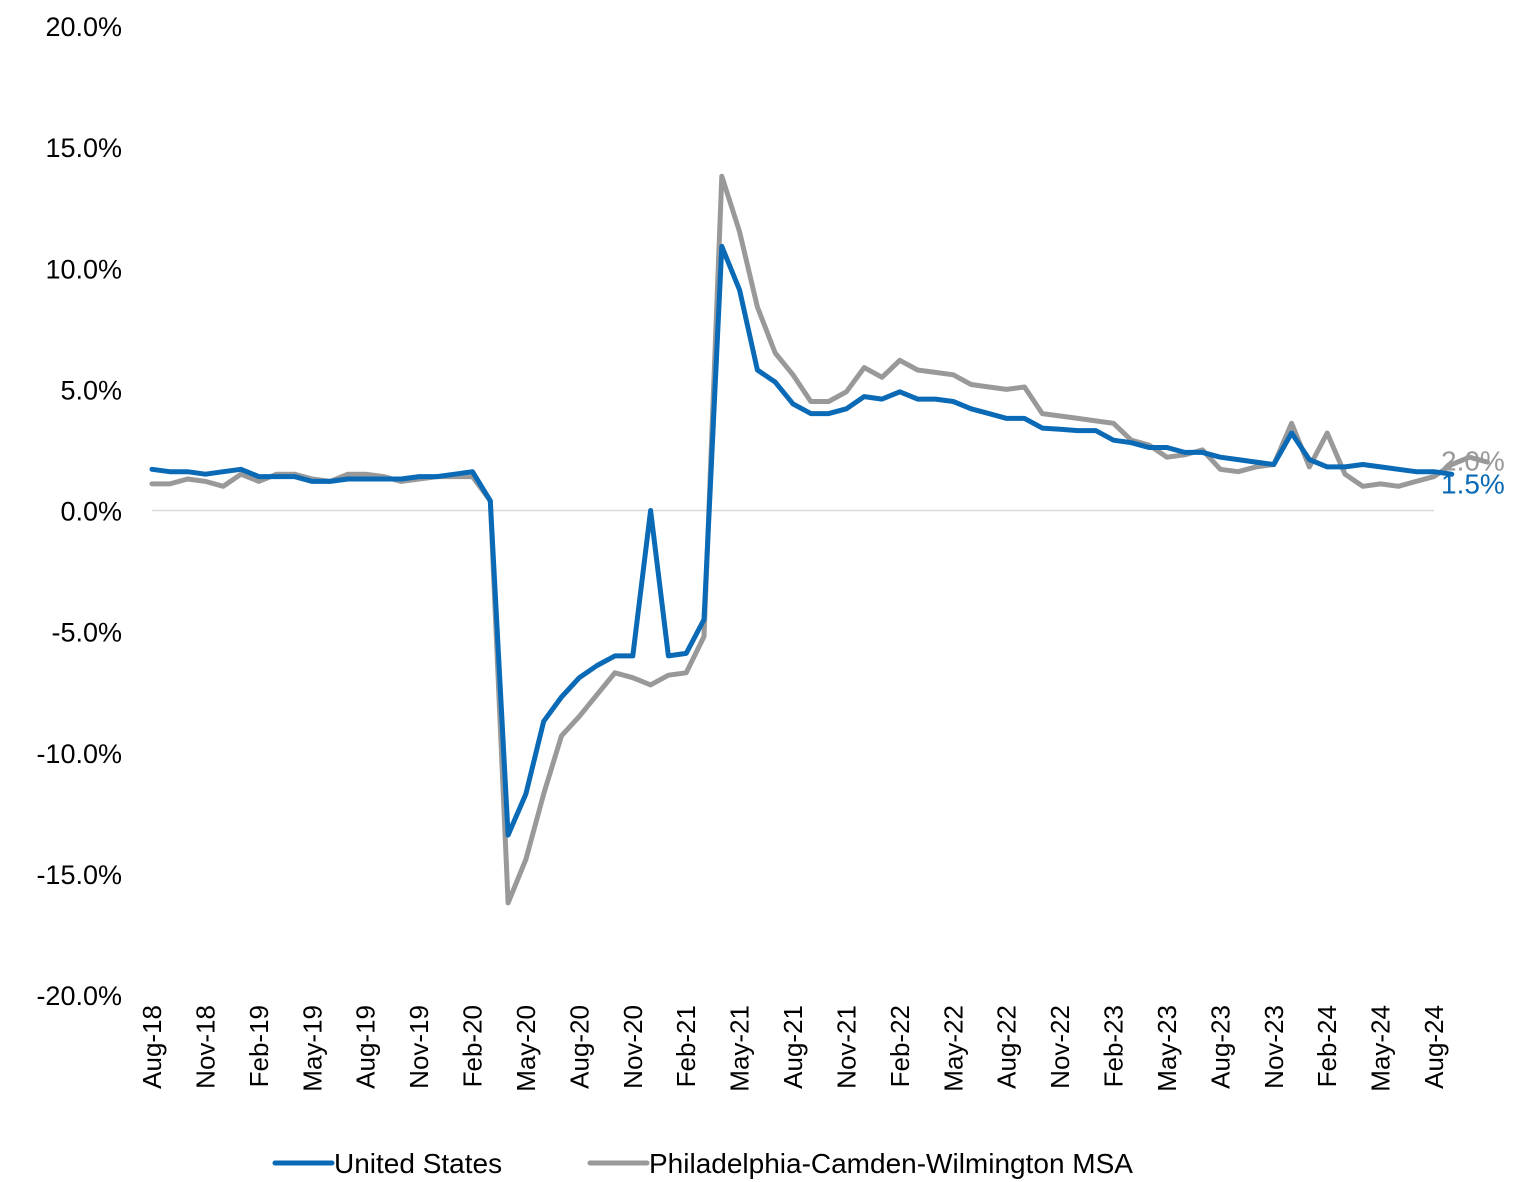 The image size is (1536, 1182). Describe the element at coordinates (846, 1047) in the screenshot. I see `x-tick-label: Nov-21` at that location.